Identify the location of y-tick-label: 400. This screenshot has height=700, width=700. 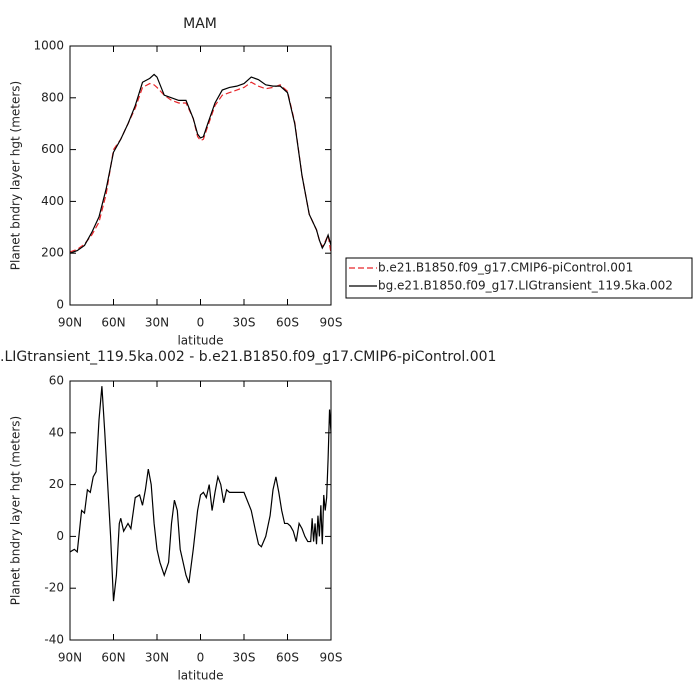
(52, 201).